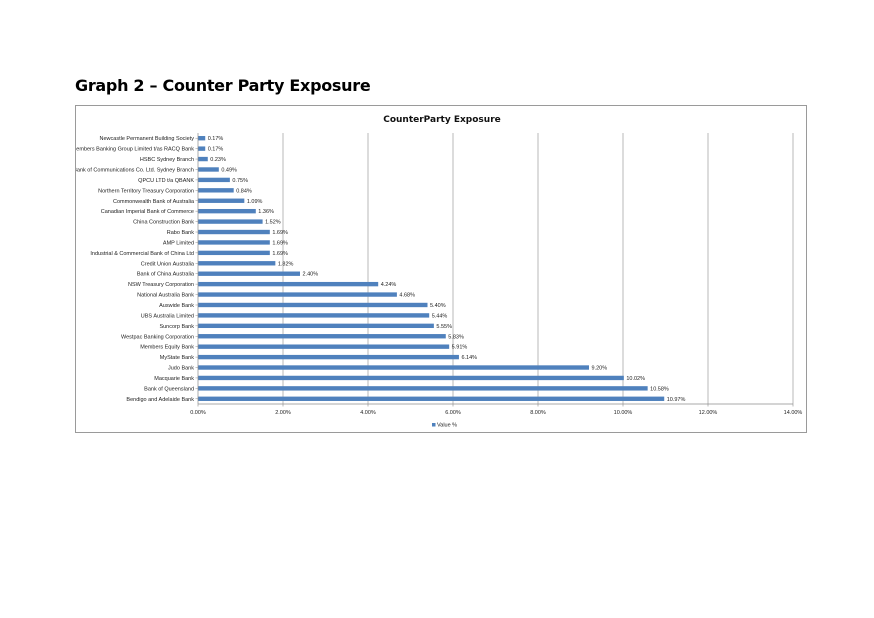 This screenshot has width=874, height=618. Describe the element at coordinates (456, 337) in the screenshot. I see `data-label: 5.83%` at that location.